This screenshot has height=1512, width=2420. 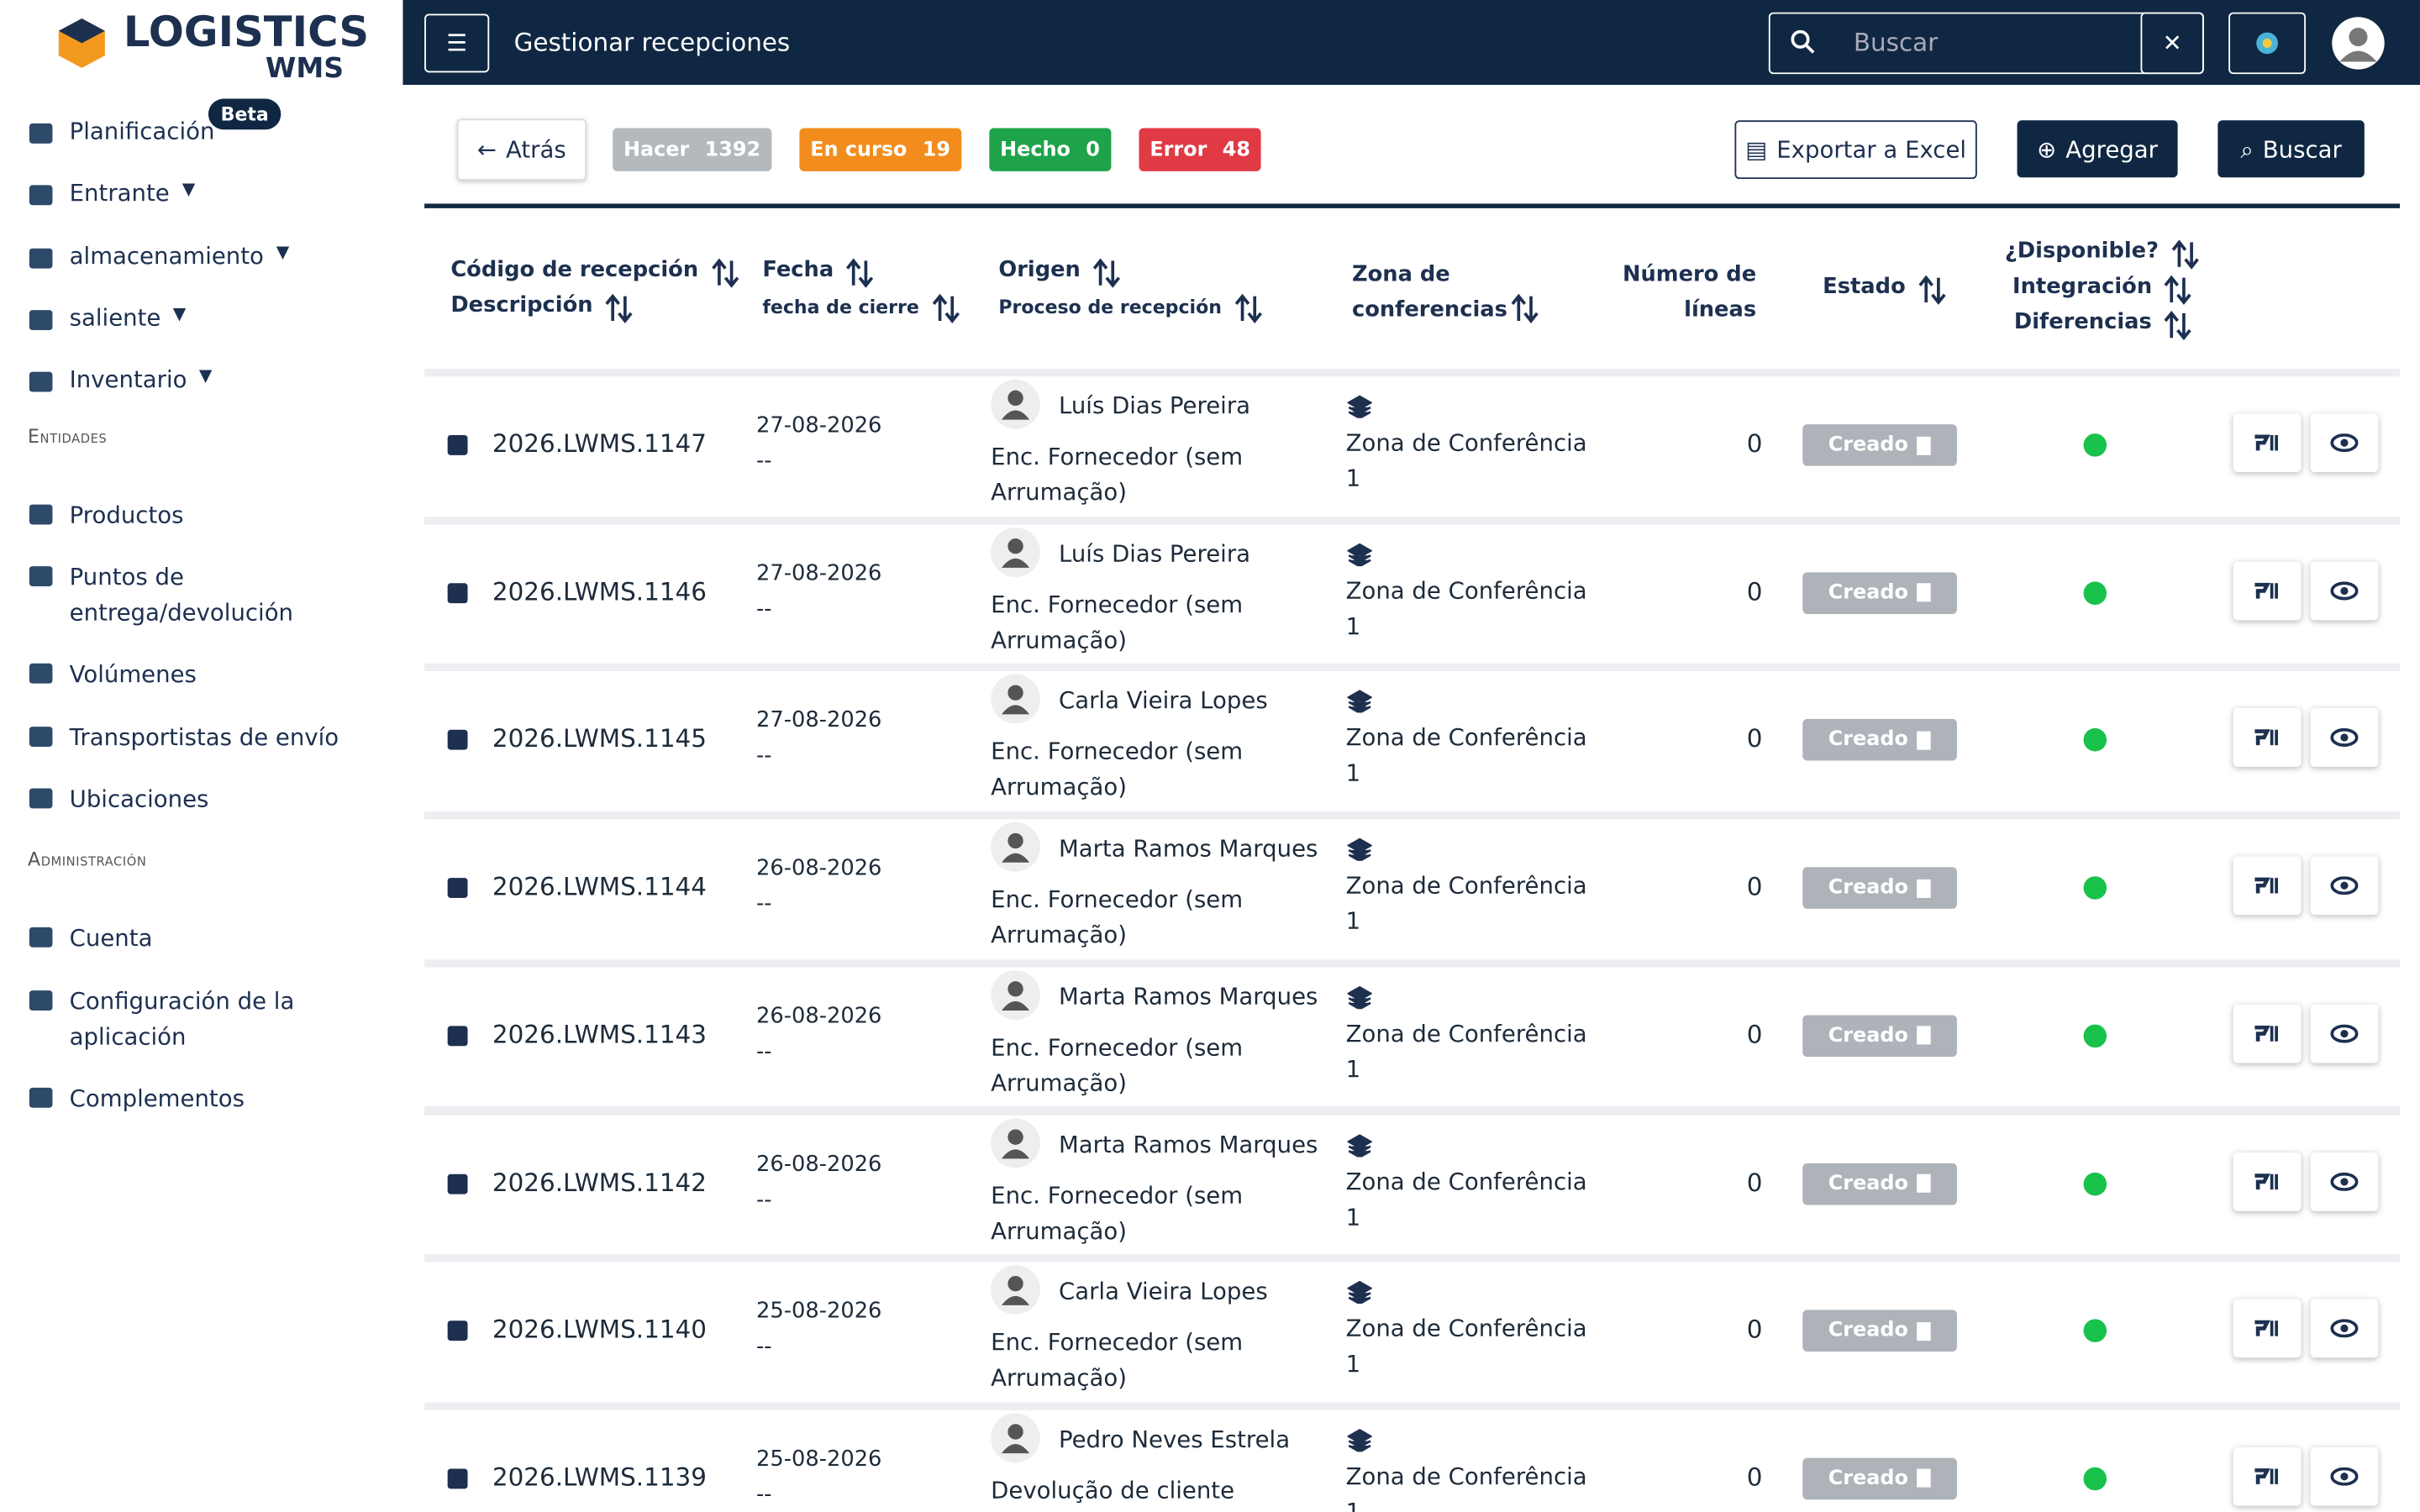 What do you see at coordinates (522, 305) in the screenshot?
I see `column-header: Descripción` at bounding box center [522, 305].